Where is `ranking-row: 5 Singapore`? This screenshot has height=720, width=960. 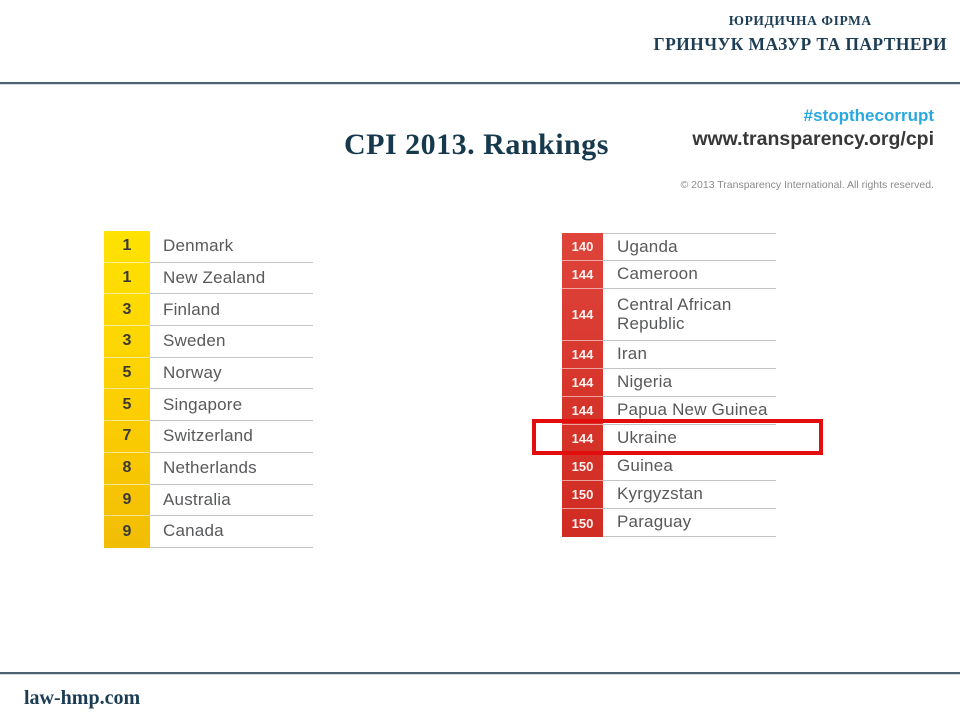
ranking-row: 5 Singapore is located at coordinates (208, 405).